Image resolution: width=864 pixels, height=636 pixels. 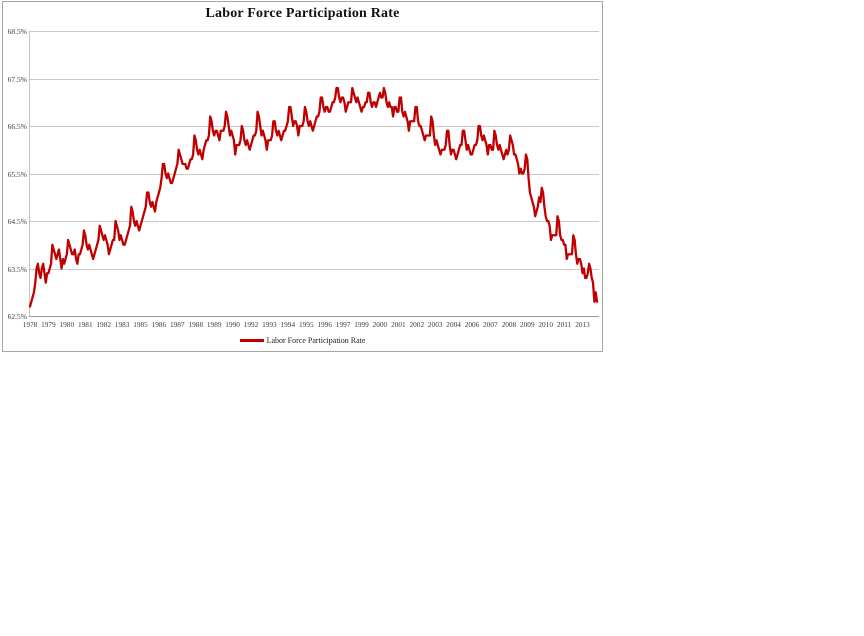 I want to click on svg-text: 2007, so click(x=490, y=324).